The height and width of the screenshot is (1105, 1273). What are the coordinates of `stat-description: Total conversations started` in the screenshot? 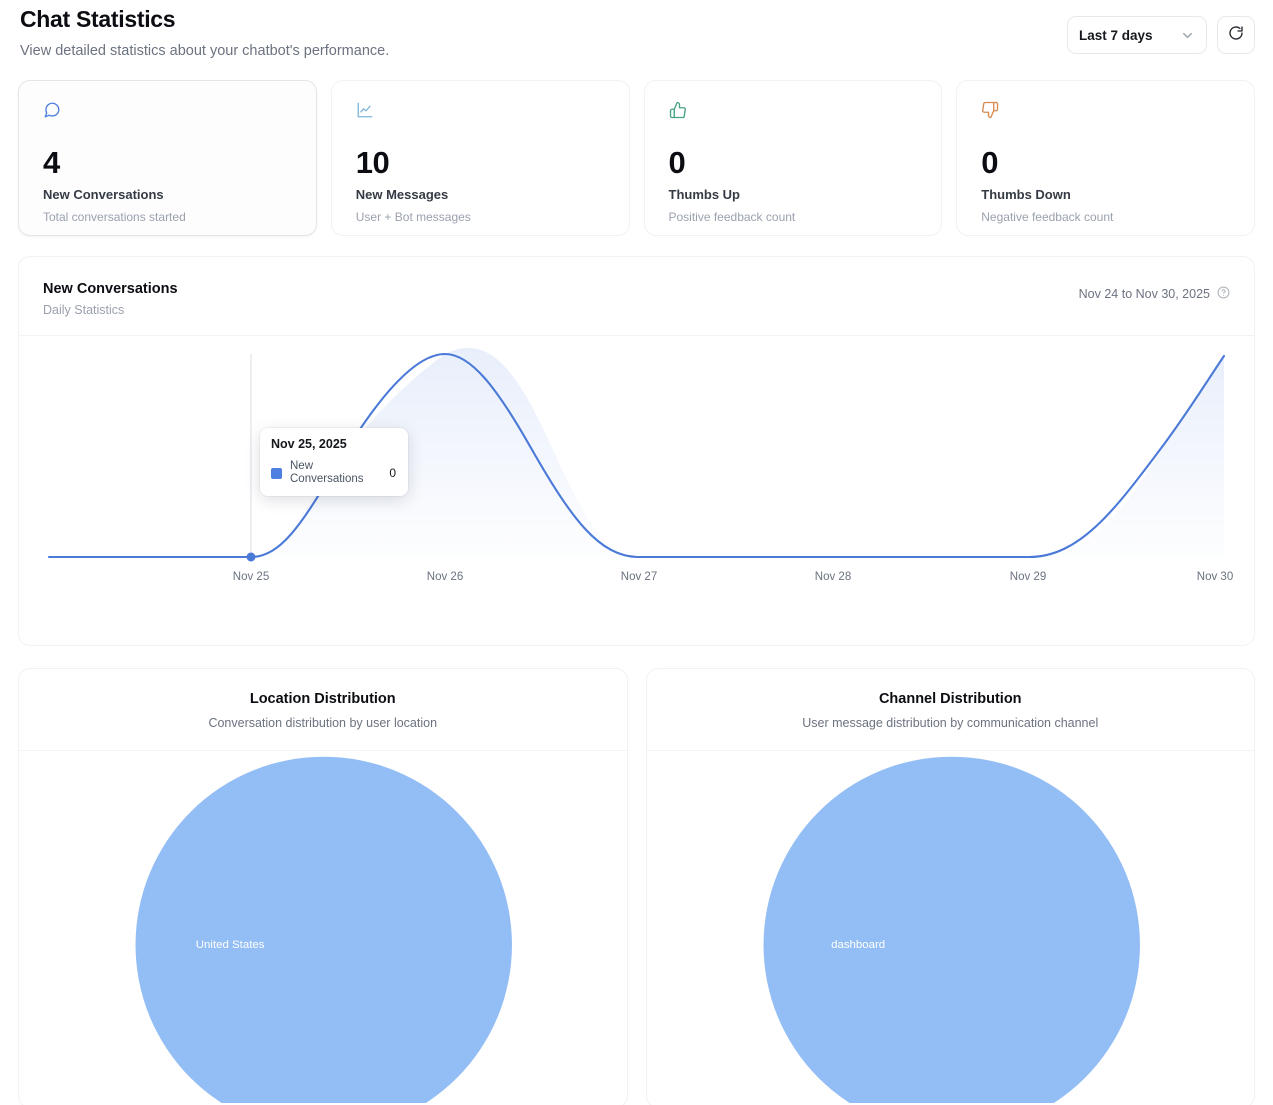 It's located at (114, 217).